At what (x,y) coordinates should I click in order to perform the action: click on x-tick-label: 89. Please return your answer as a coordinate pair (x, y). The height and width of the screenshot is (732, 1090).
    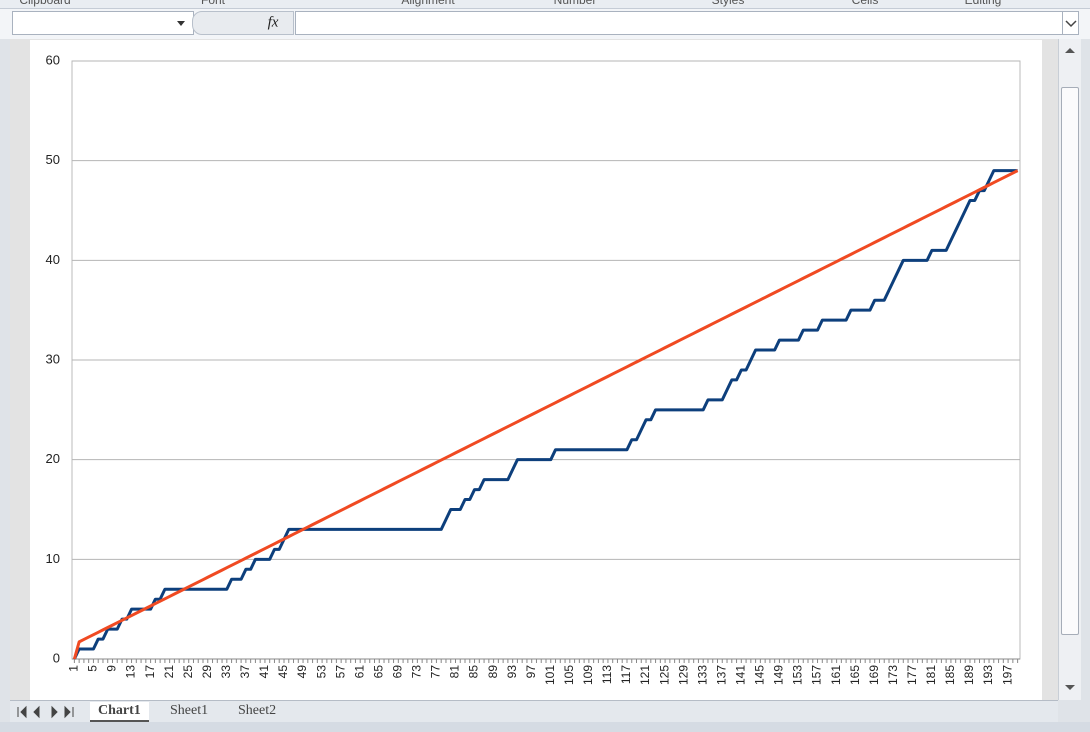
    Looking at the image, I should click on (493, 672).